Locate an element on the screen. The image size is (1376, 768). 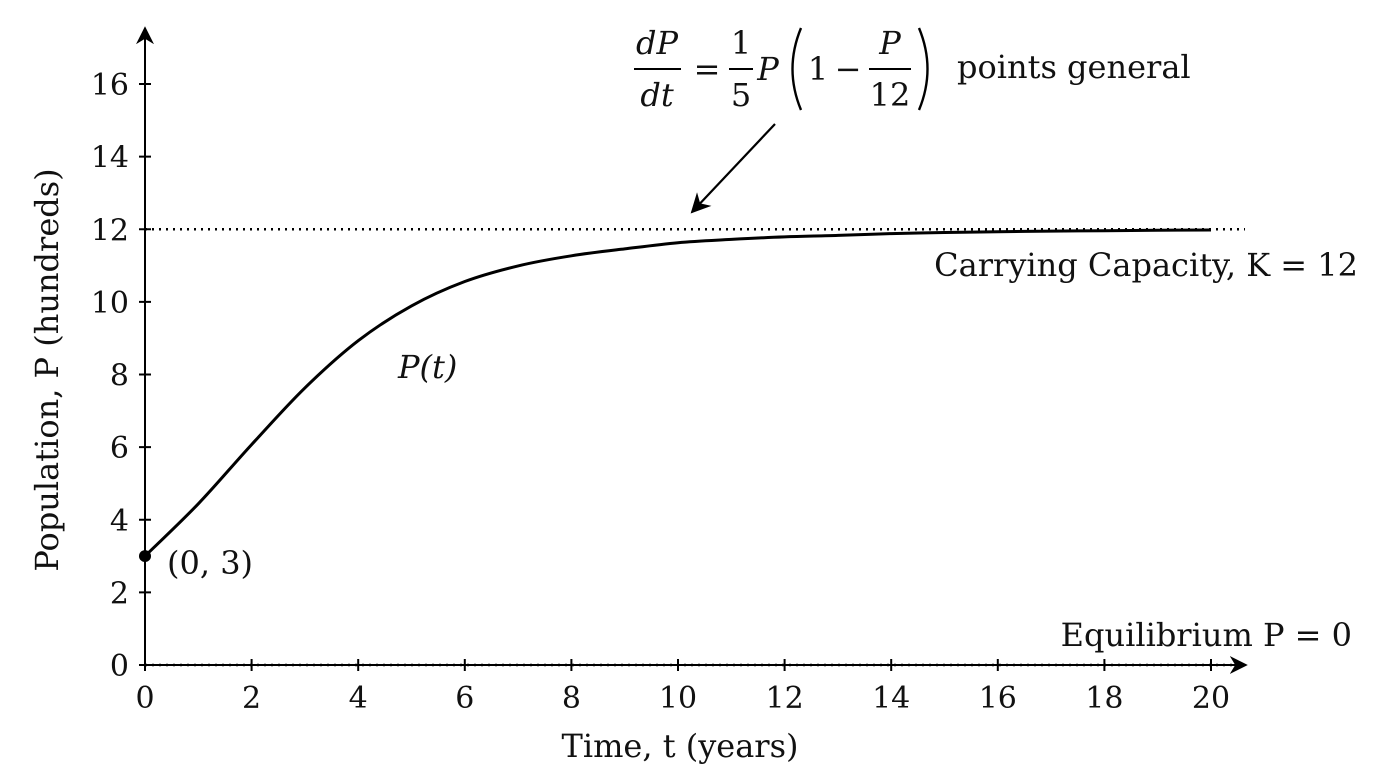
x-tick-label: 8 is located at coordinates (571, 698).